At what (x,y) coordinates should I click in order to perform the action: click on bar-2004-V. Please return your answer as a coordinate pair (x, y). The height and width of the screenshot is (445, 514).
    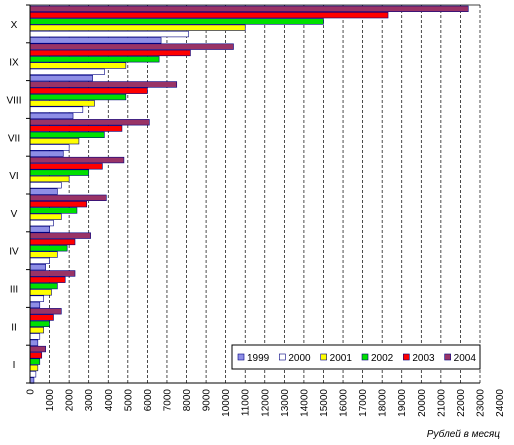
    Looking at the image, I should click on (68, 197).